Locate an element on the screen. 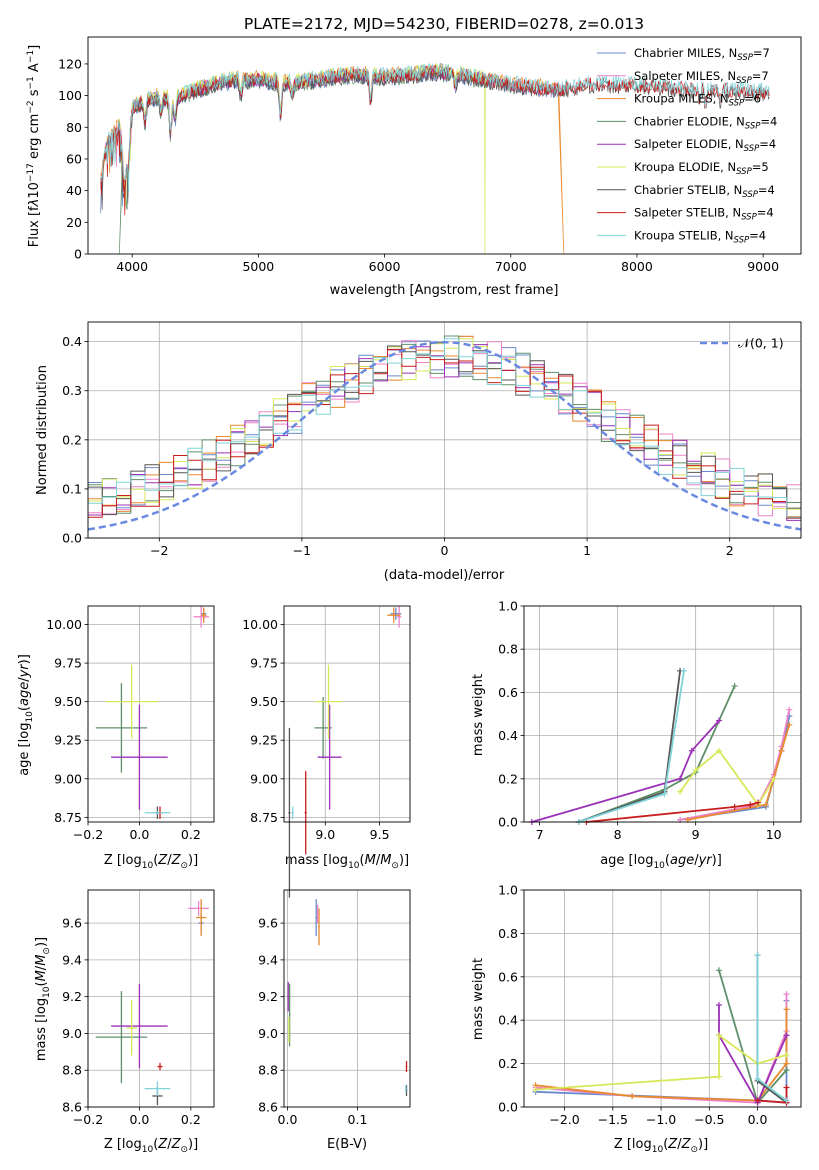 This screenshot has width=819, height=1170. y-tick-label: 8.6 is located at coordinates (268, 1107).